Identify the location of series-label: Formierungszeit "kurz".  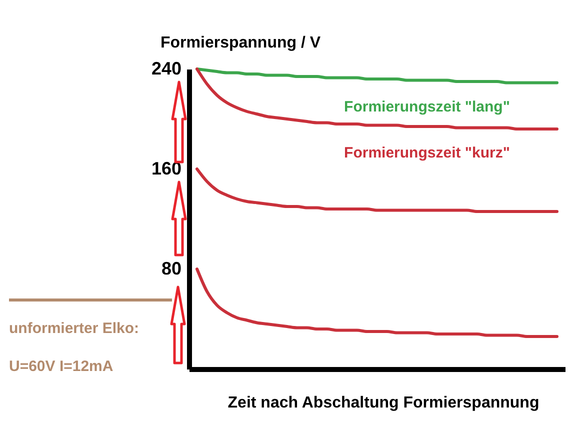
(427, 153).